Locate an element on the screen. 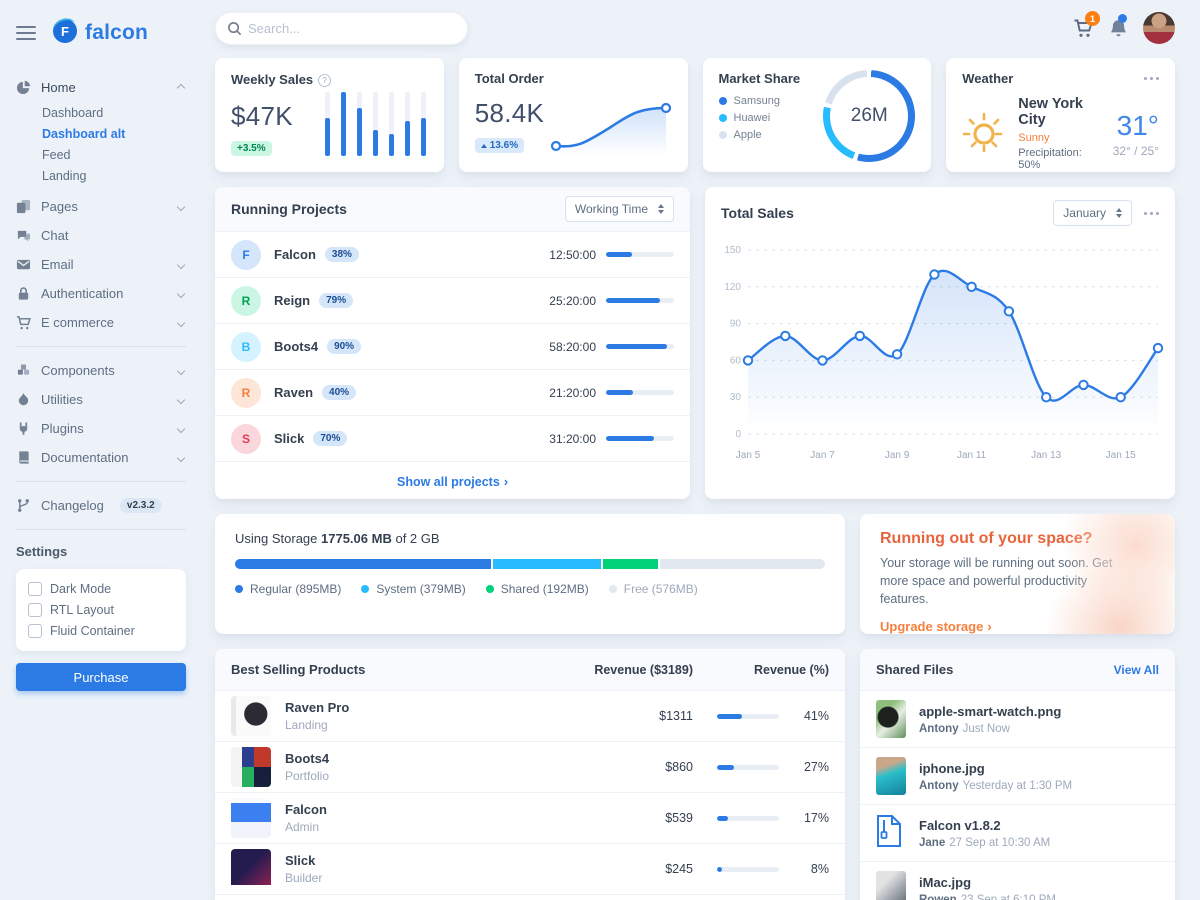 The image size is (1200, 900). file-thumbnail is located at coordinates (891, 776).